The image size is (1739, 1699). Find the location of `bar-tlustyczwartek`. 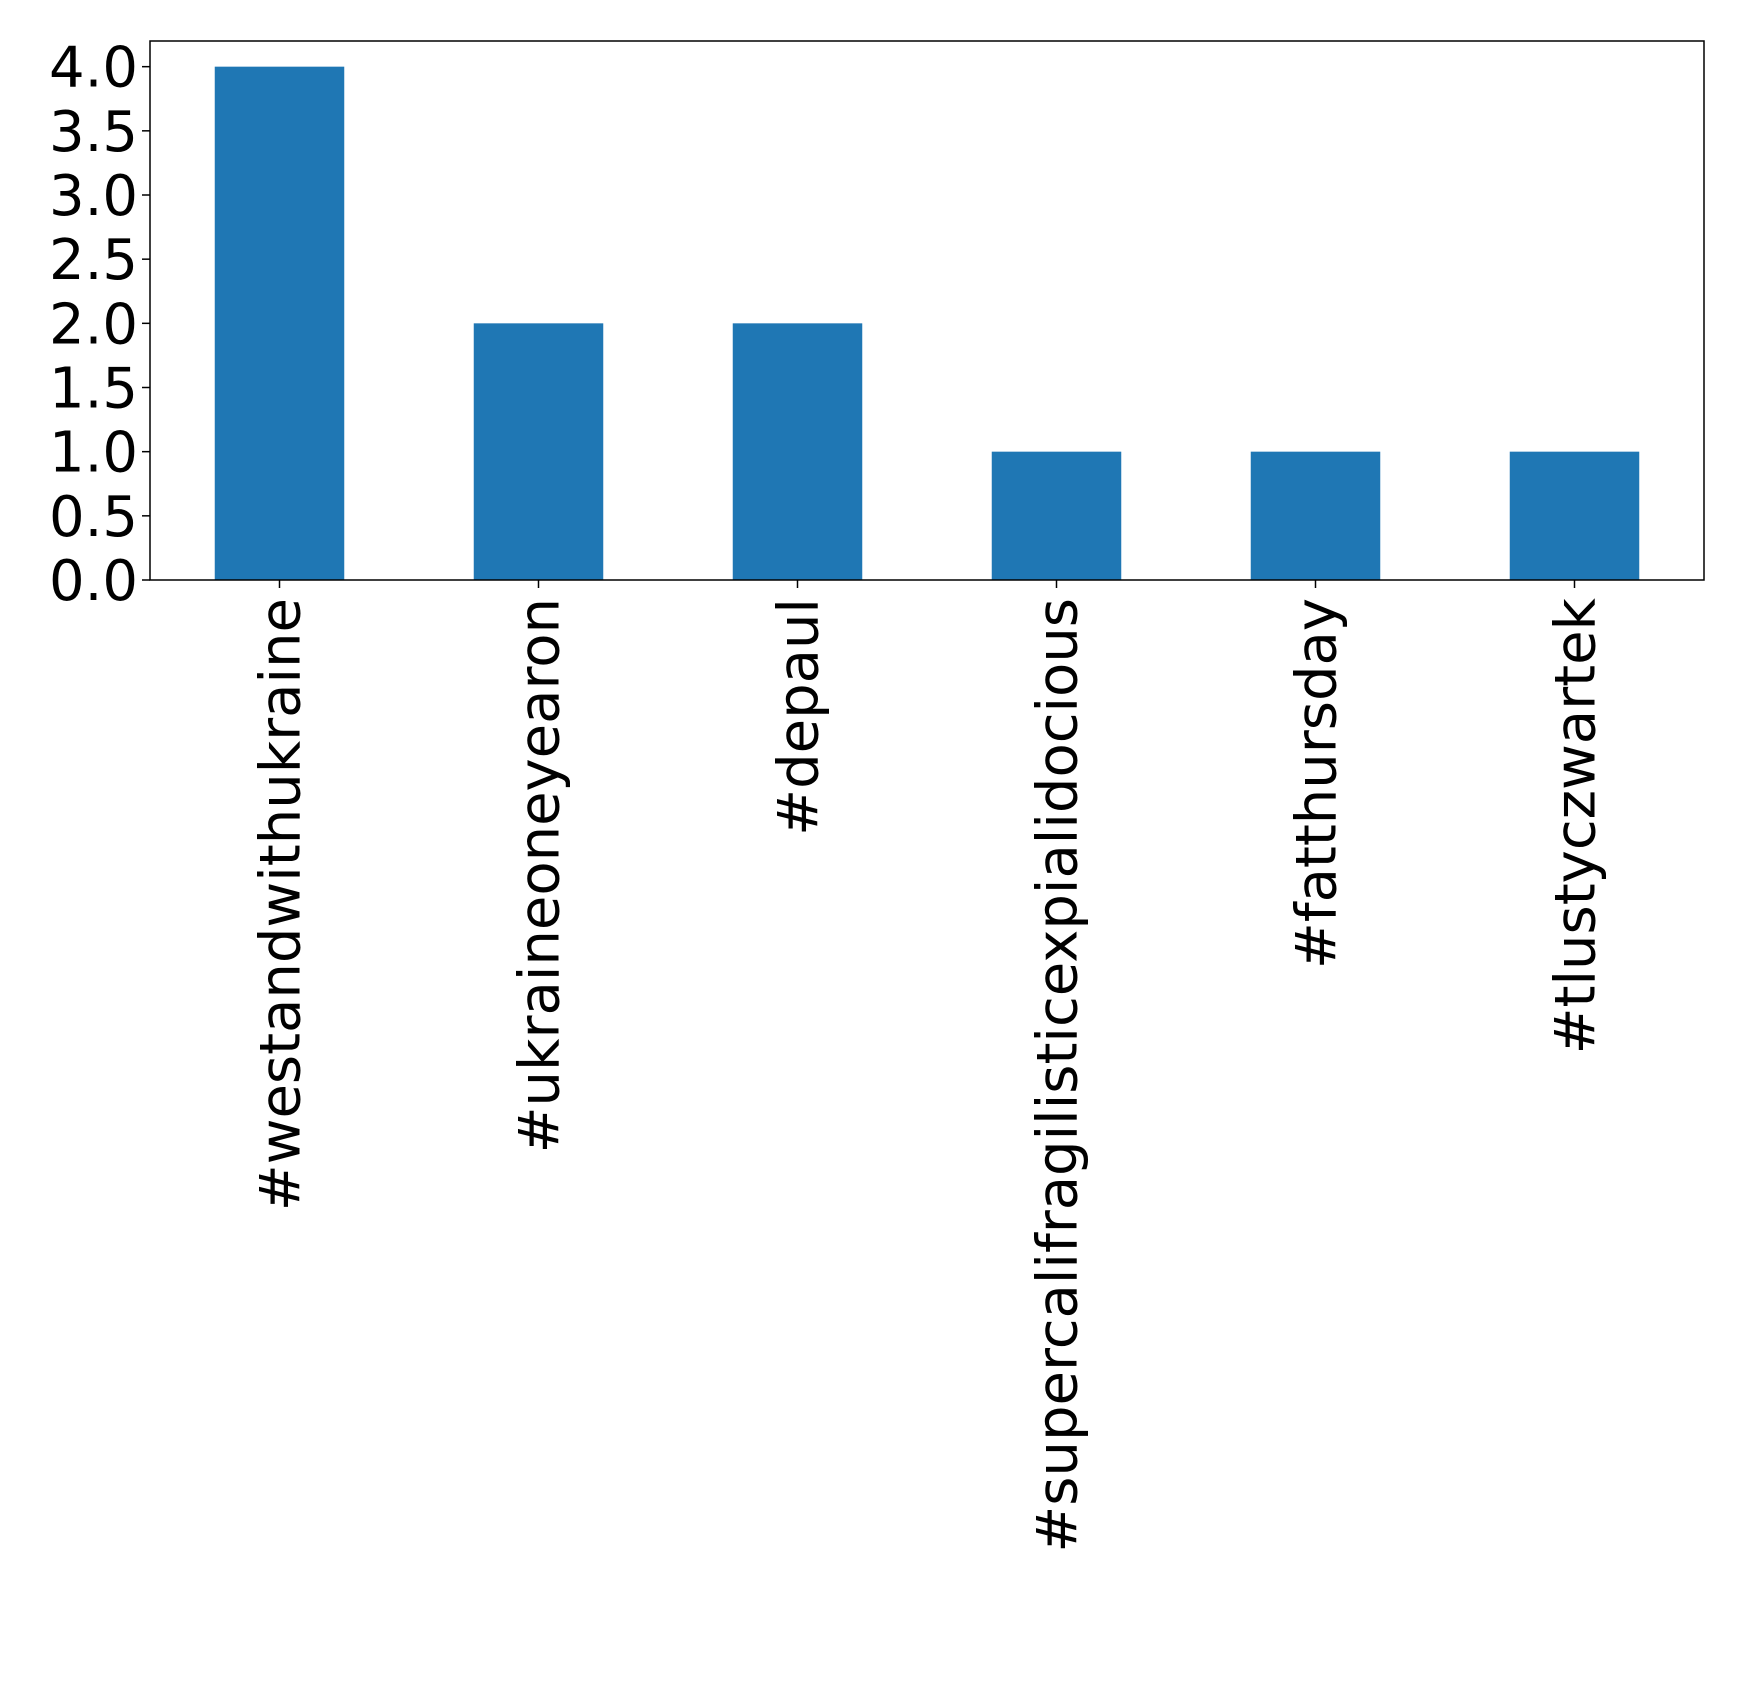

bar-tlustyczwartek is located at coordinates (1574, 515).